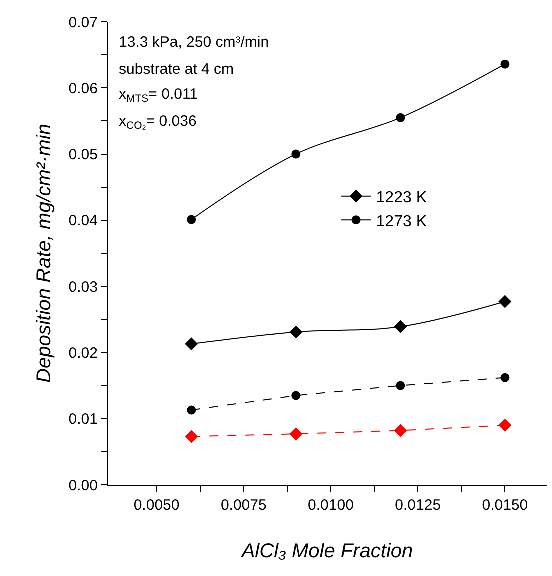 The width and height of the screenshot is (552, 576). What do you see at coordinates (194, 42) in the screenshot?
I see `annotation: 13.3 kPa, 250 cm³/min` at bounding box center [194, 42].